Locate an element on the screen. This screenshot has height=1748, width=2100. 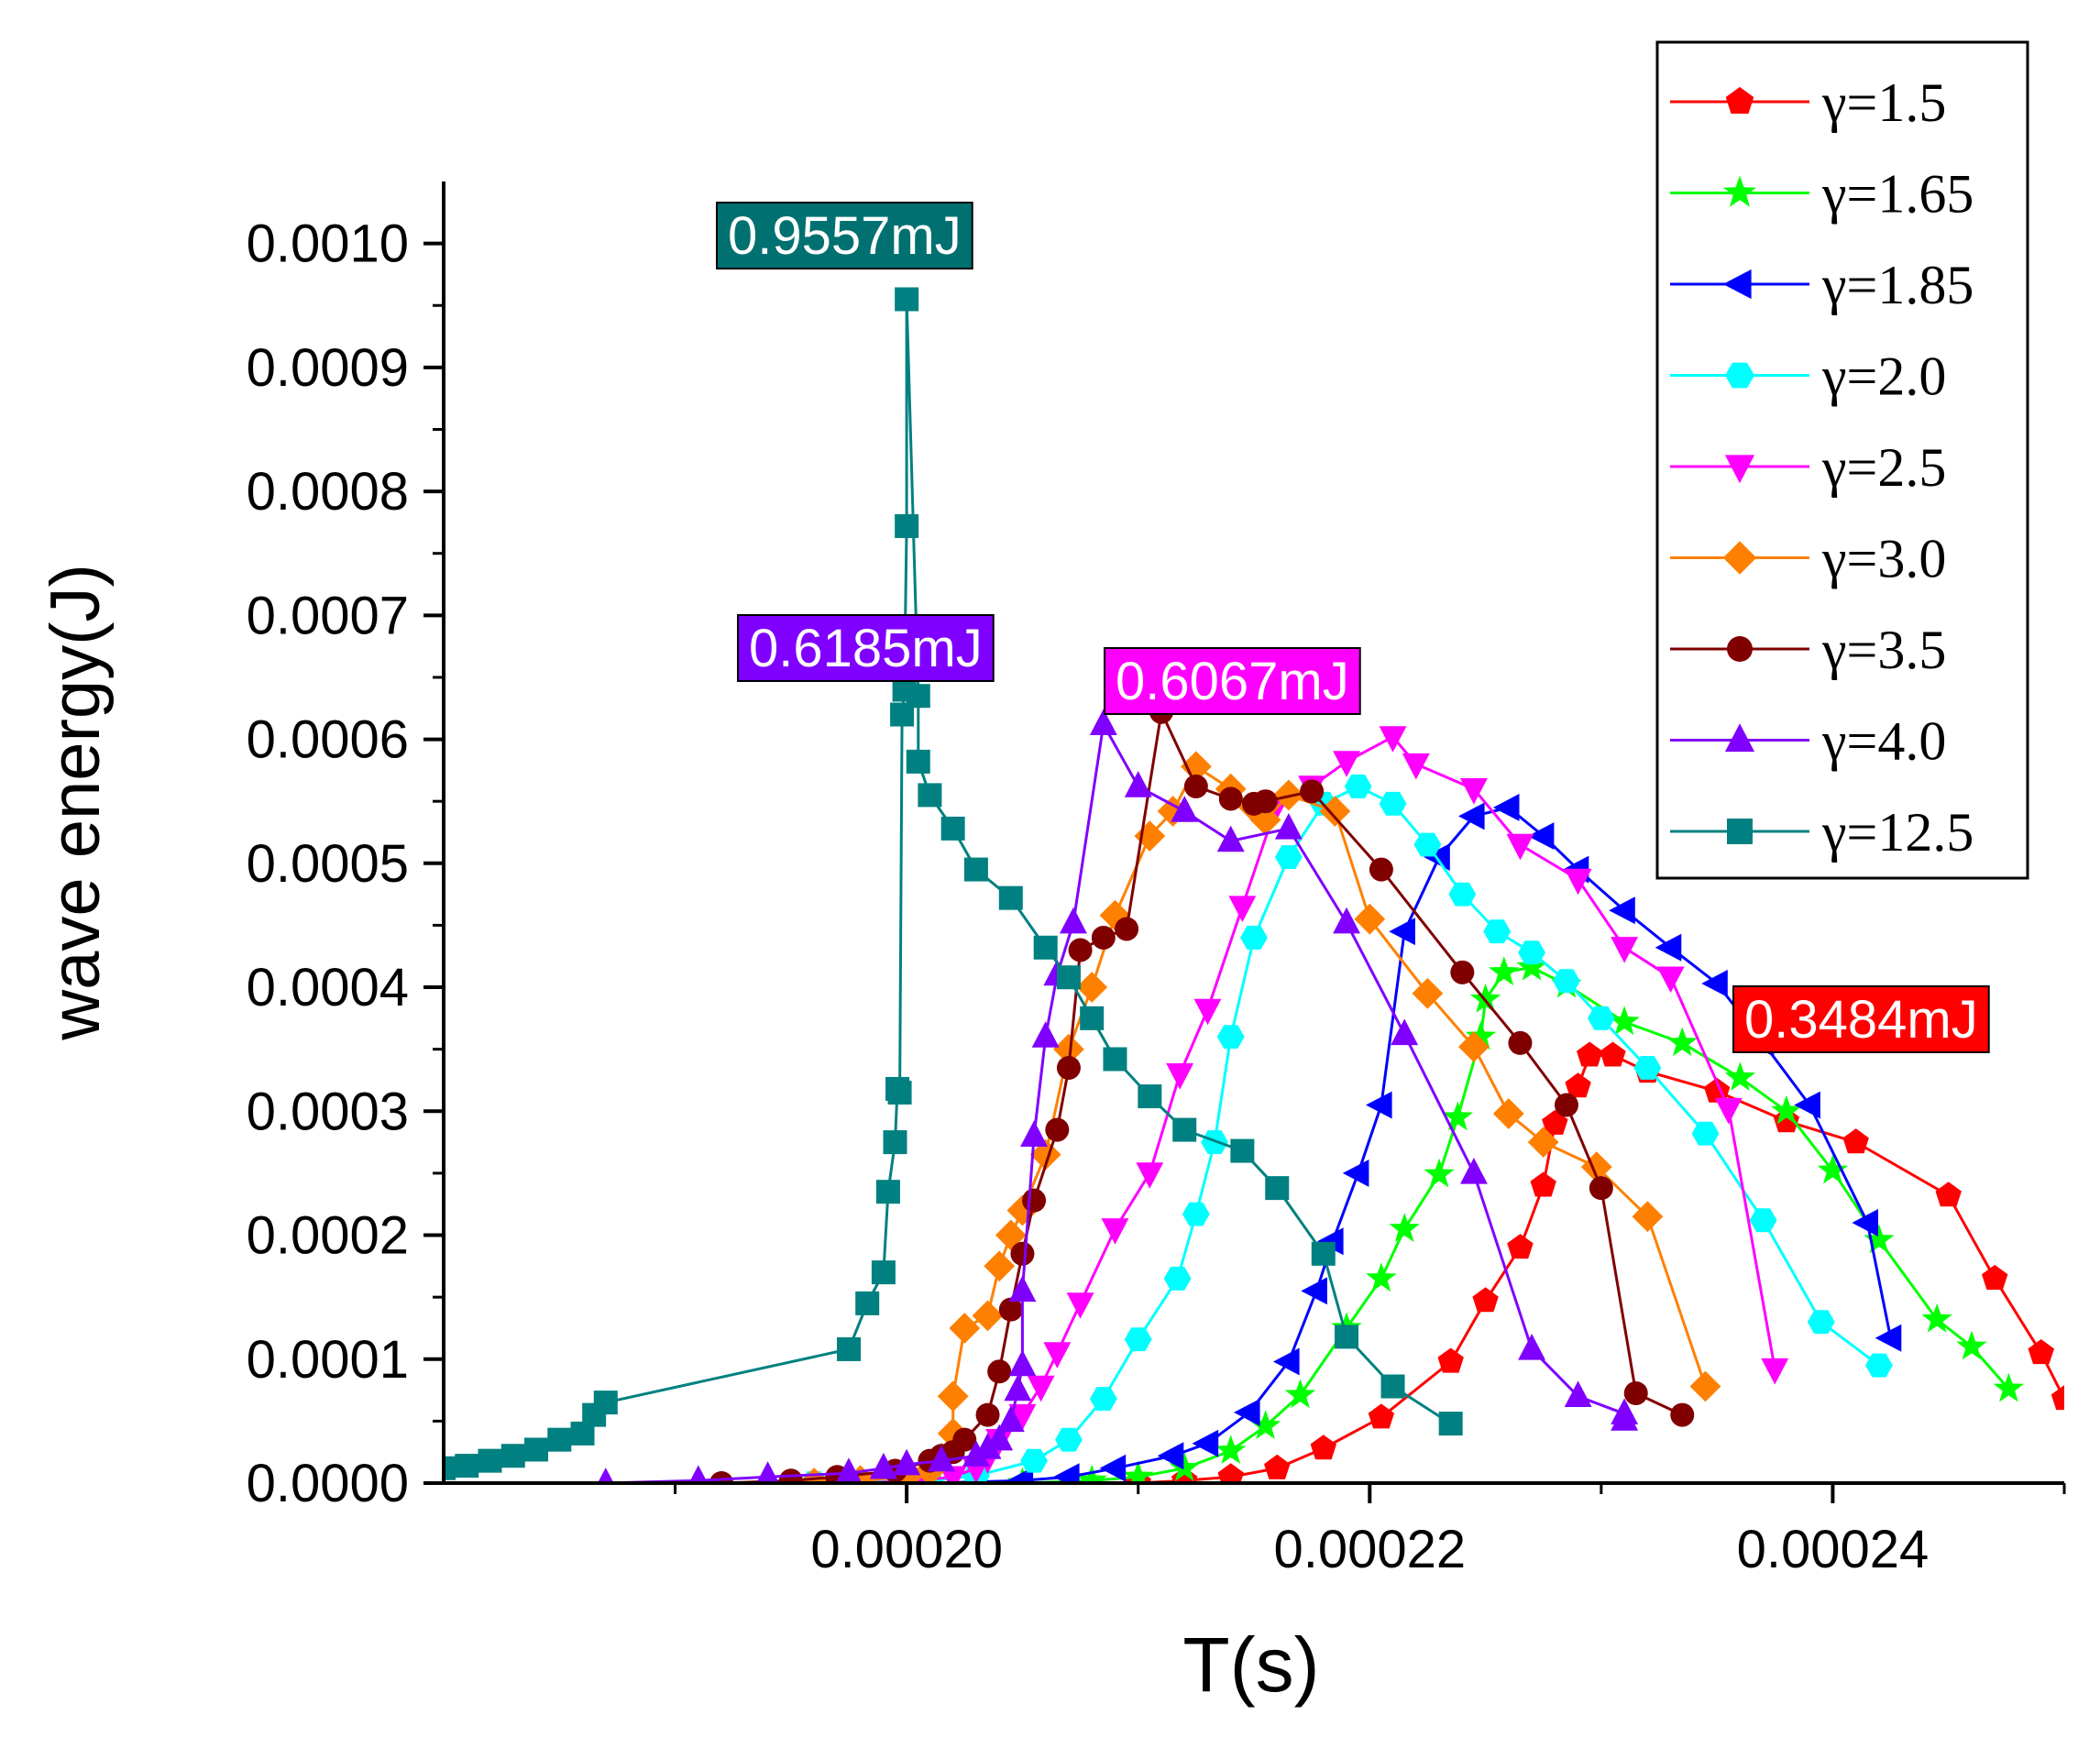
legend-label: γ=3.5 is located at coordinates (1883, 650).